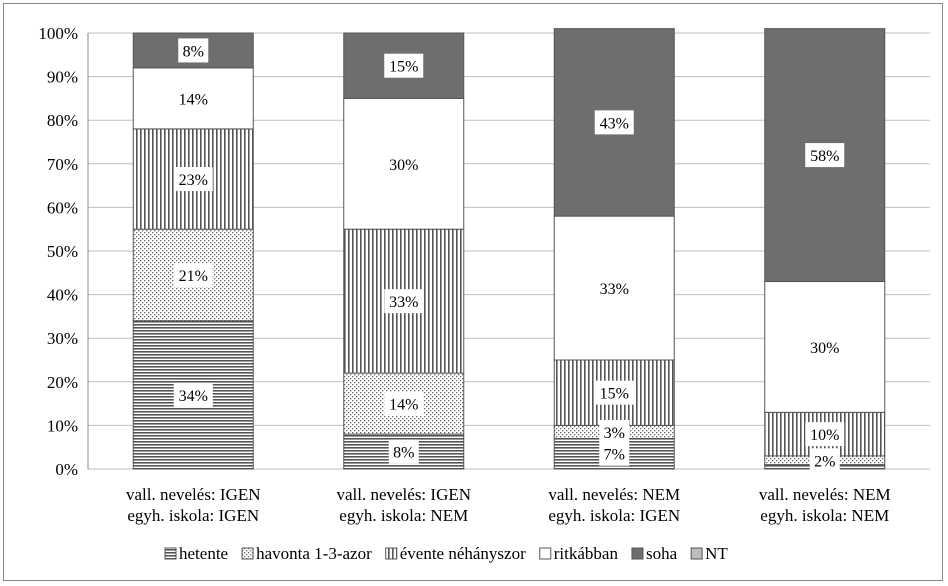  Describe the element at coordinates (662, 553) in the screenshot. I see `legend-label: soha` at that location.